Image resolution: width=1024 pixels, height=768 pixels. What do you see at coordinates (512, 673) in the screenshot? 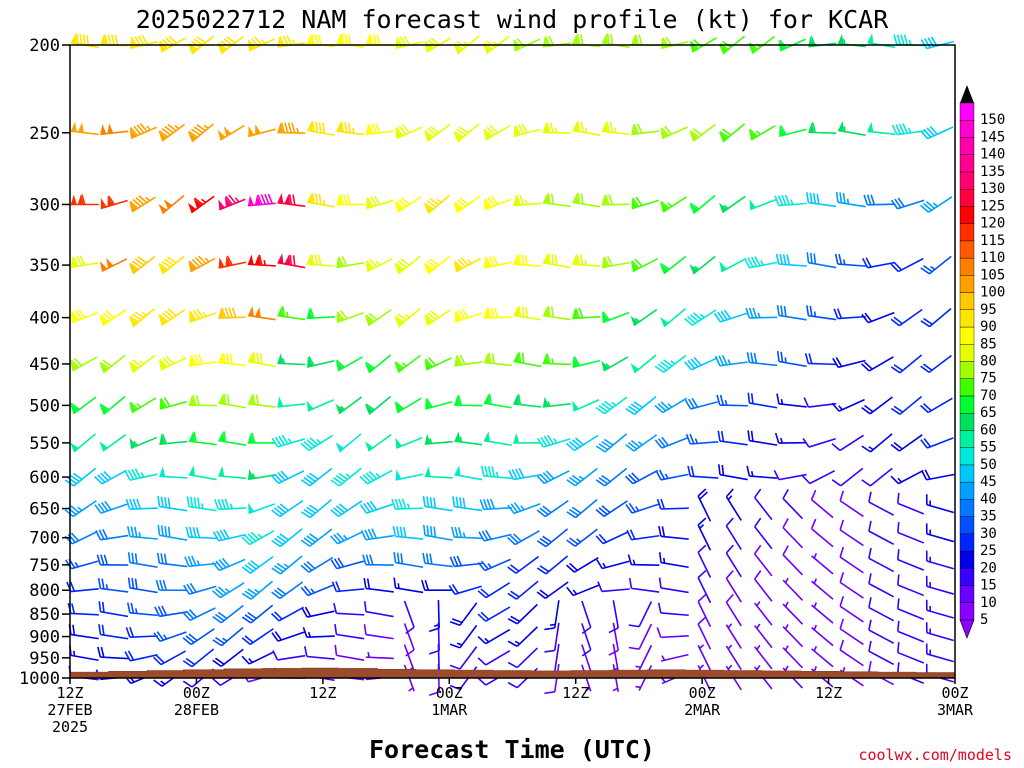
I see `terrain-fill` at bounding box center [512, 673].